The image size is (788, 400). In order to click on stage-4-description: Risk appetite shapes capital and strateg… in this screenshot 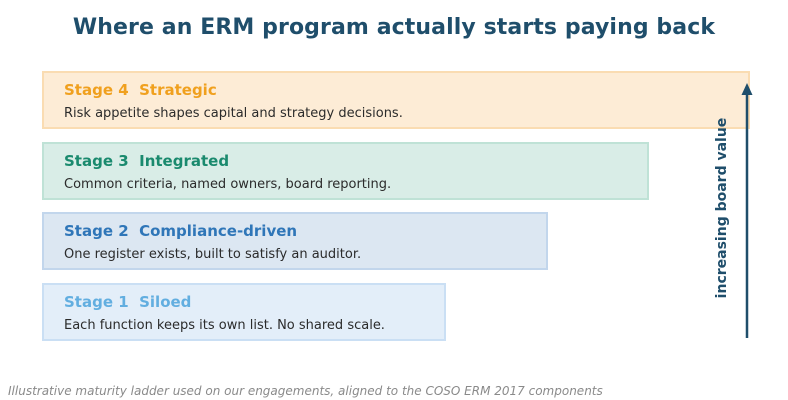, I will do `click(233, 113)`.